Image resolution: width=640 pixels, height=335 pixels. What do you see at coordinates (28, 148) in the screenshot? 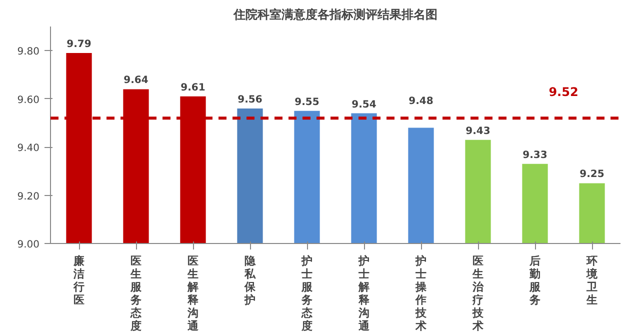
I see `y-tick-label: 9.40` at bounding box center [28, 148].